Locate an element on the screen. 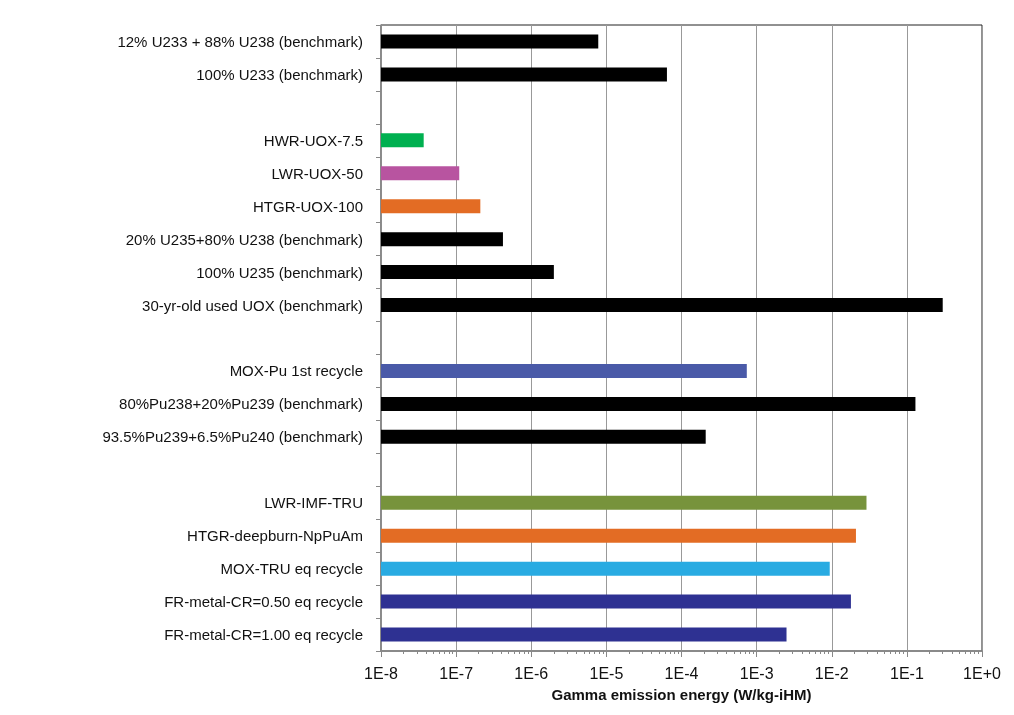 This screenshot has height=715, width=1014. y-tick-label: FR-metal-CR=0.50 eq recycle is located at coordinates (263, 602).